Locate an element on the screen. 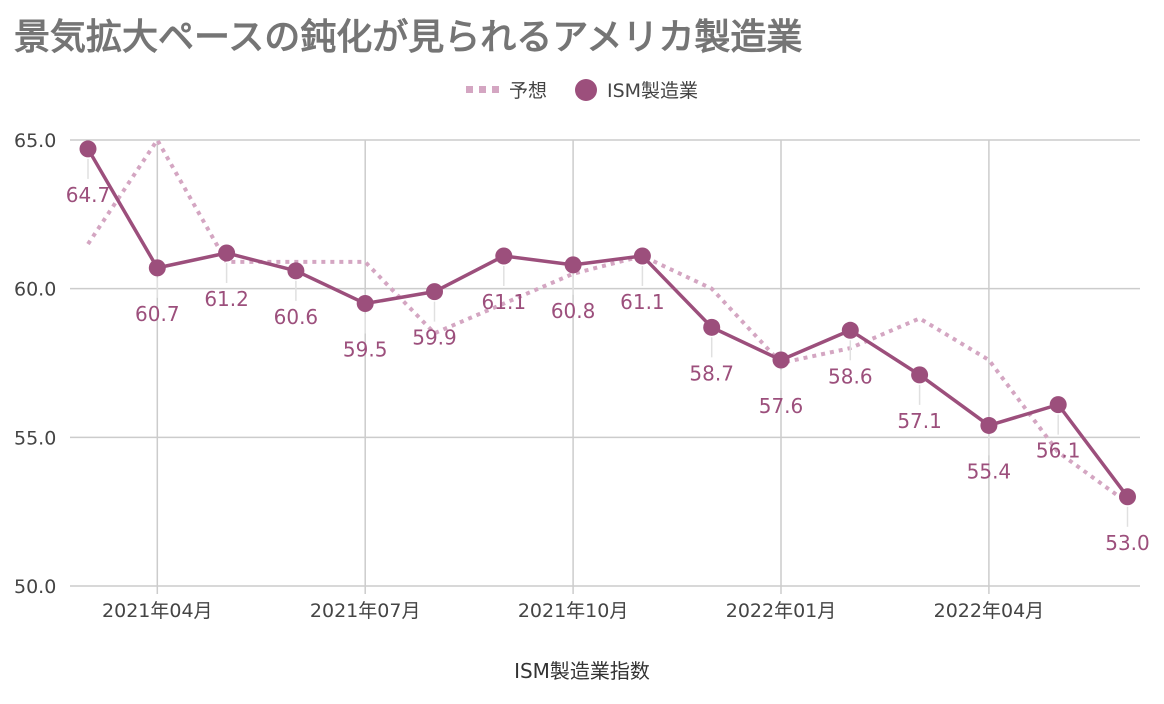 Image resolution: width=1164 pixels, height=704 pixels. x-axis-title: ISM製造業指数 is located at coordinates (582, 671).